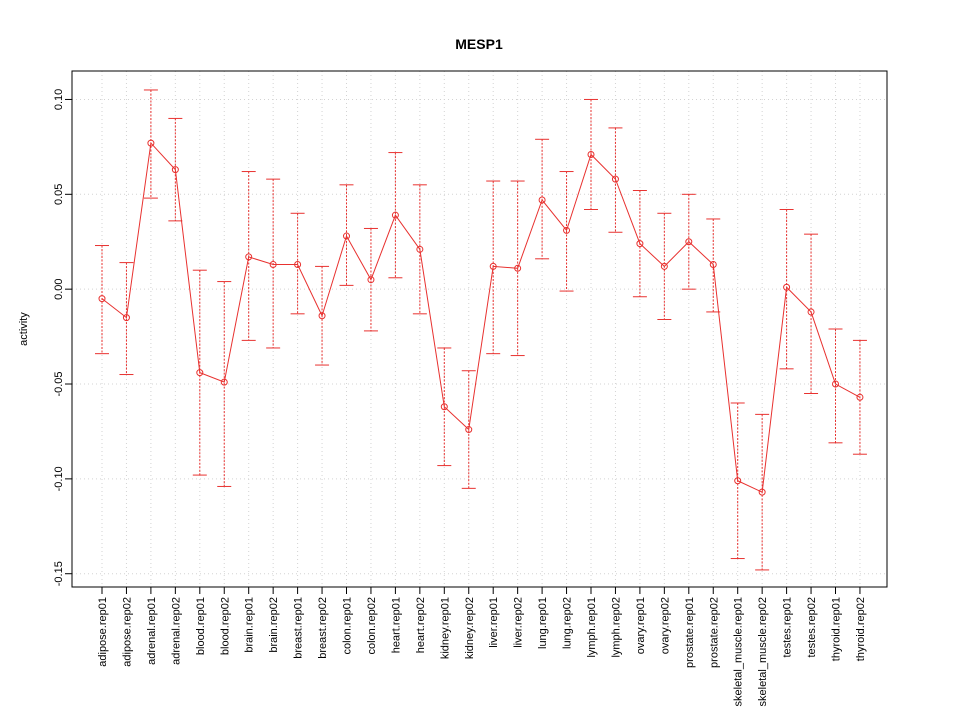 The height and width of the screenshot is (720, 960). What do you see at coordinates (59, 383) in the screenshot?
I see `y-tick-label: -0.05` at bounding box center [59, 383].